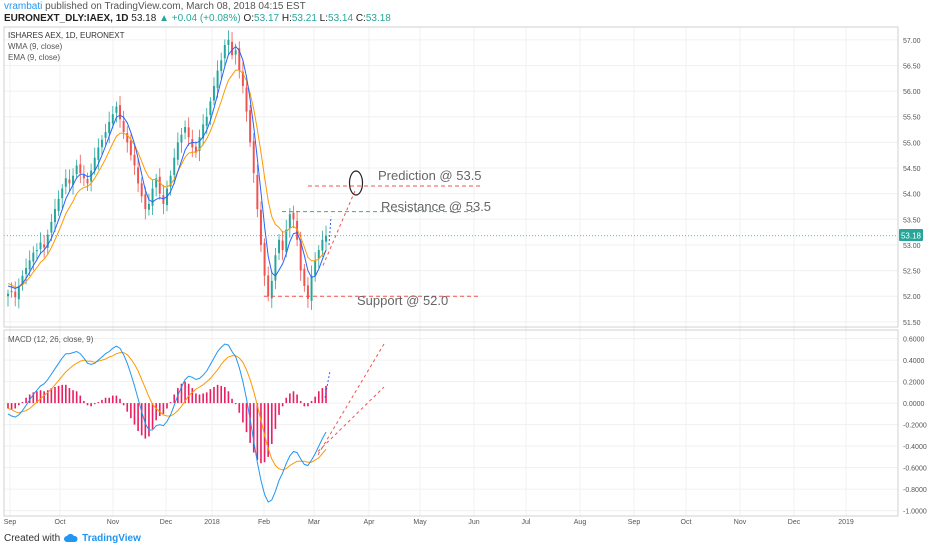 The image size is (932, 550). What do you see at coordinates (166, 522) in the screenshot?
I see `time-tick-label: Dec` at bounding box center [166, 522].